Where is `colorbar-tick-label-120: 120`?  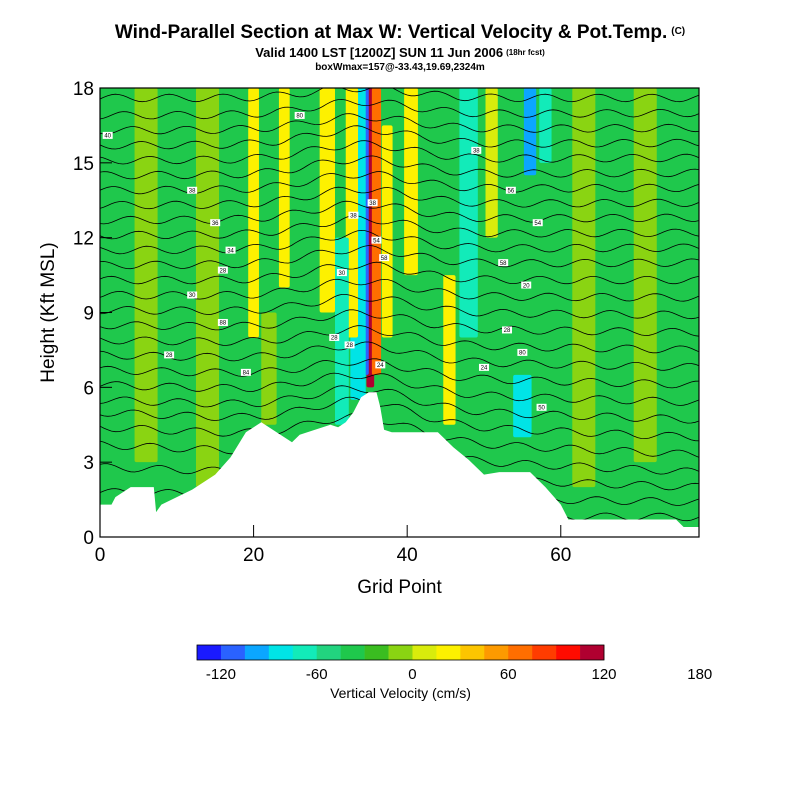
colorbar-tick-label-120: 120 is located at coordinates (603, 674).